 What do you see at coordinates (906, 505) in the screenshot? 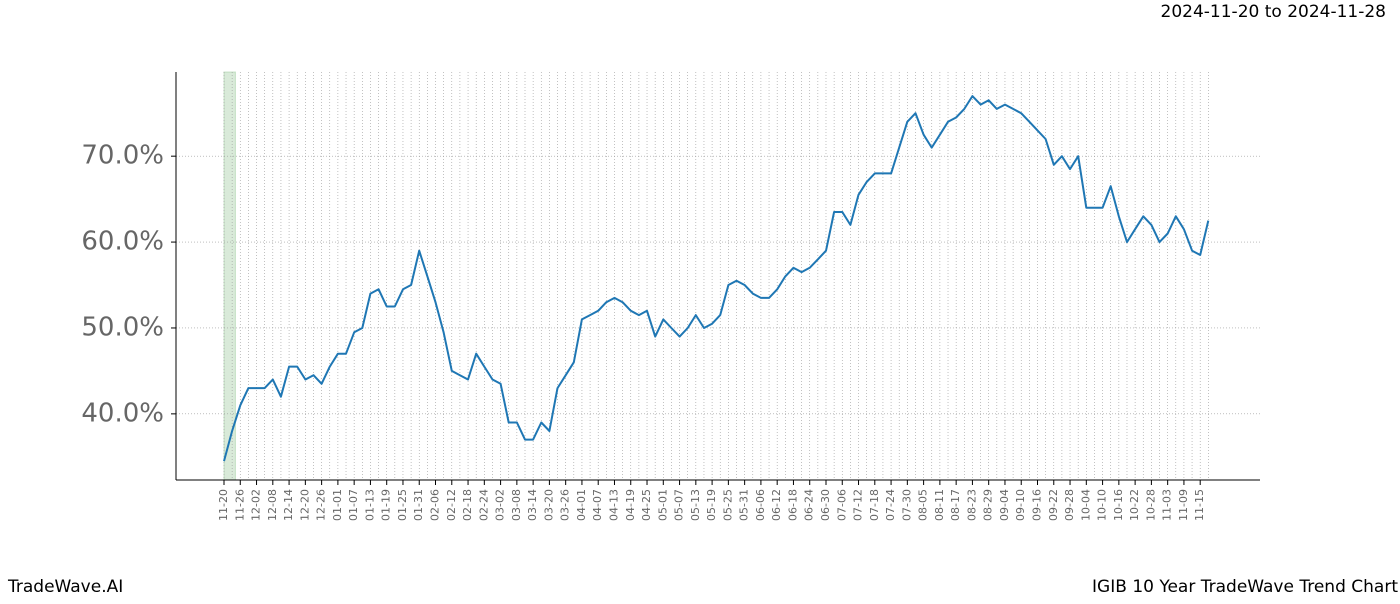
I see `x-tick-label: 07-30` at bounding box center [906, 505].